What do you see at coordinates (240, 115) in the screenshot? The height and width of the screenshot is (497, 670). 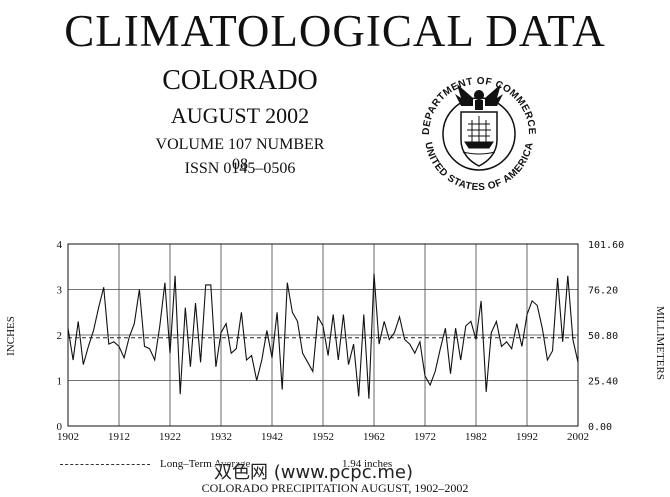 I see `issue-month: AUGUST 2002` at bounding box center [240, 115].